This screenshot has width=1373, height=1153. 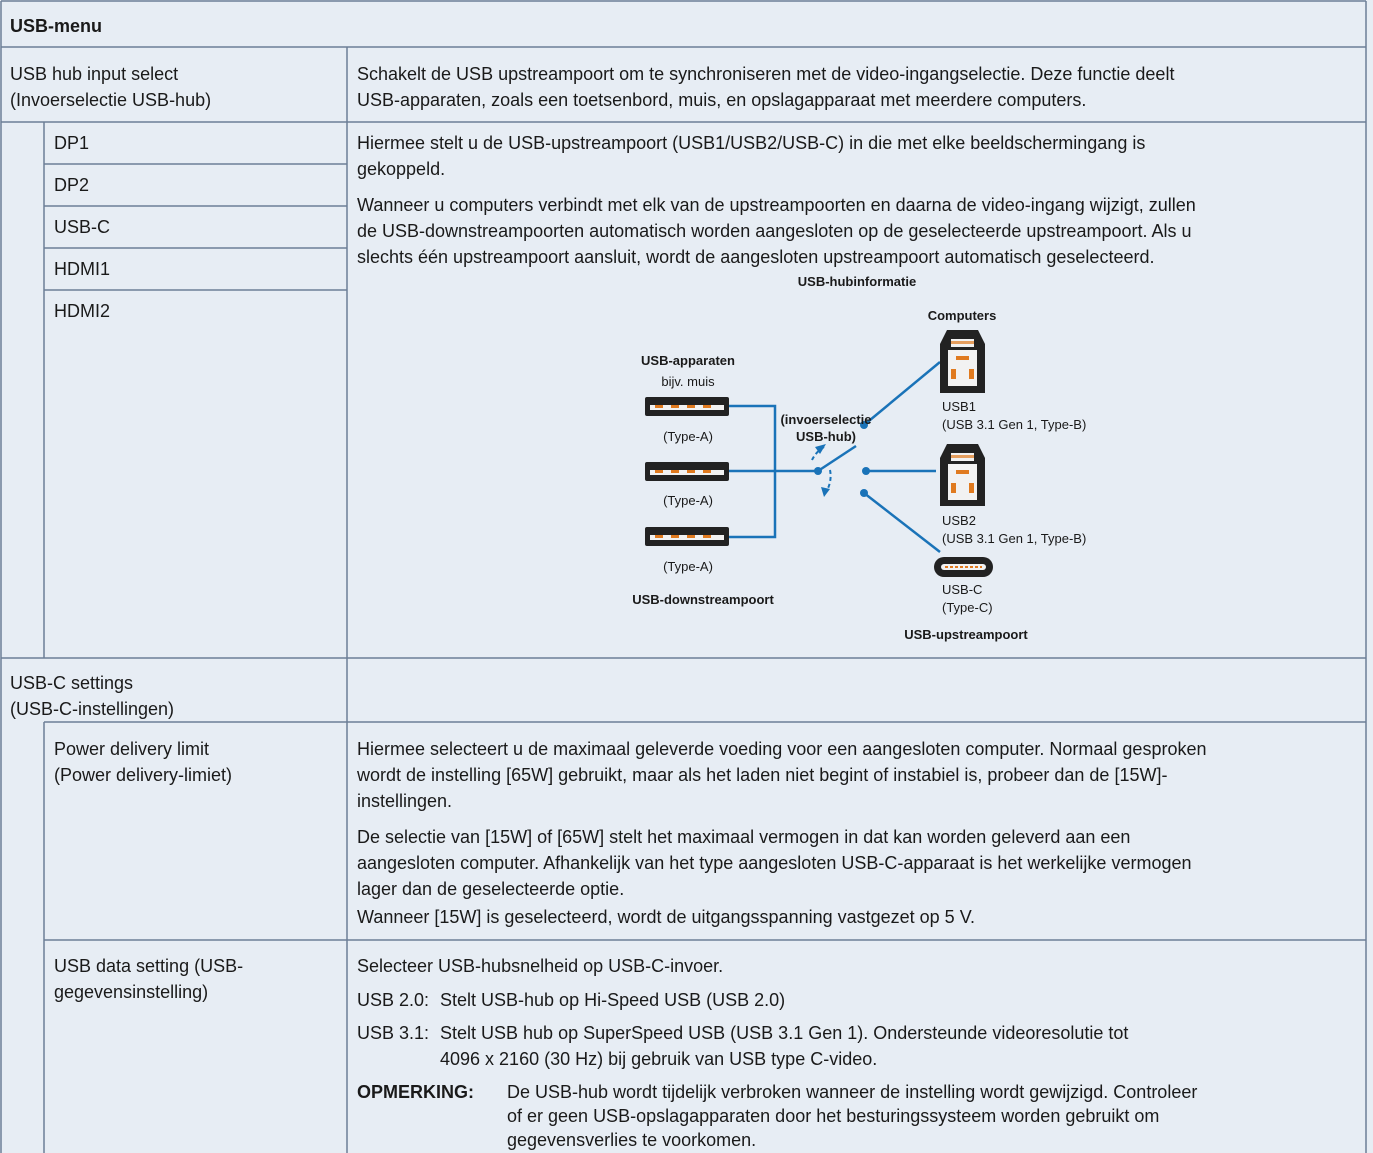 I want to click on diagram-title: USB-hubinformatie, so click(x=857, y=281).